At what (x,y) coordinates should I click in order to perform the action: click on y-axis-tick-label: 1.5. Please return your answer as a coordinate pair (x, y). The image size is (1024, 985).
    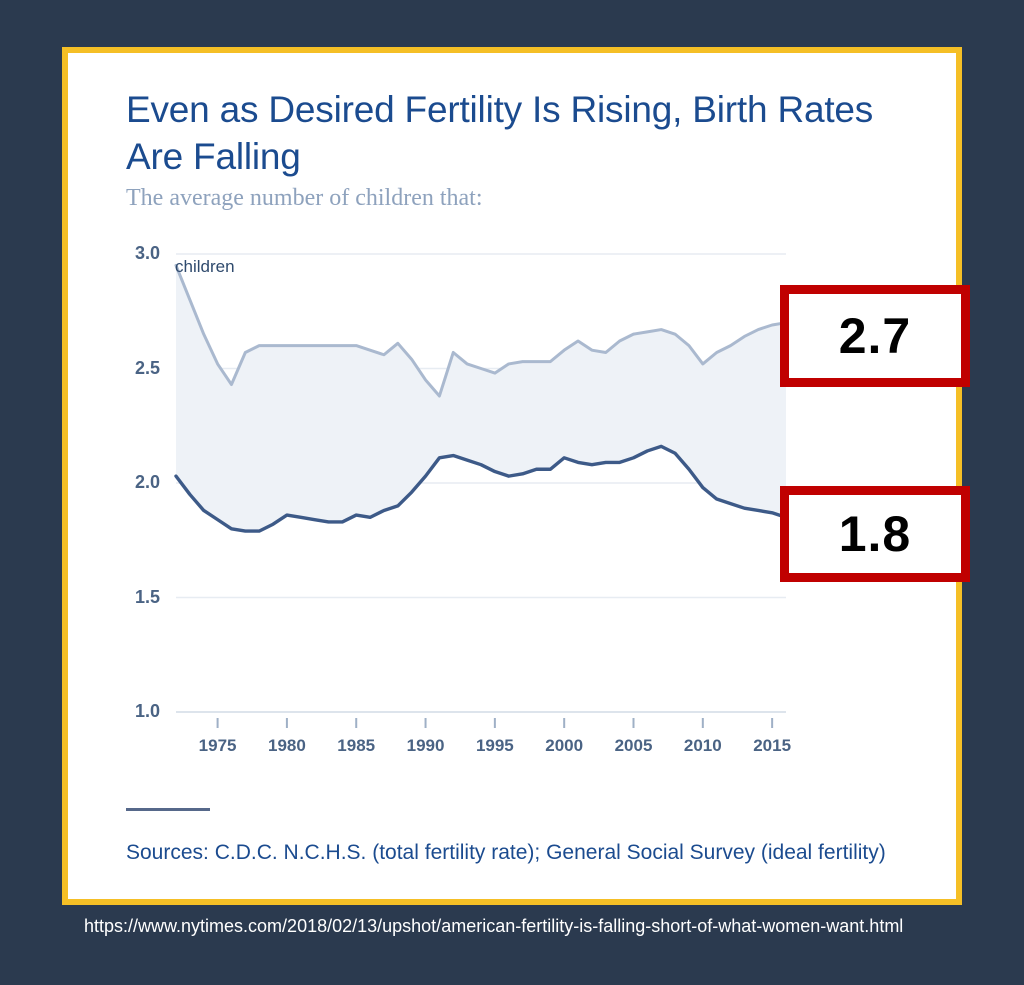
    Looking at the image, I should click on (147, 596).